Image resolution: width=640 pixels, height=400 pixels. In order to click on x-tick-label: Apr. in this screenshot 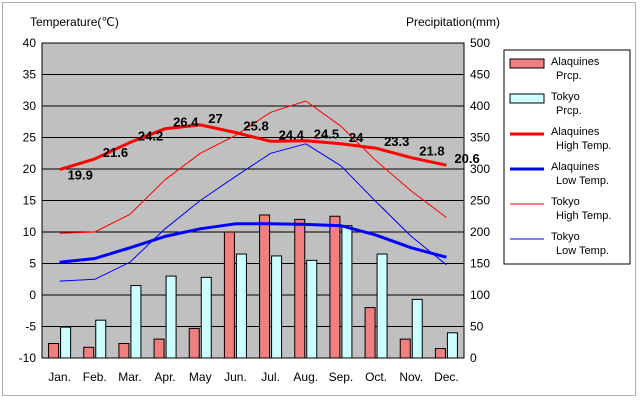, I will do `click(164, 377)`.